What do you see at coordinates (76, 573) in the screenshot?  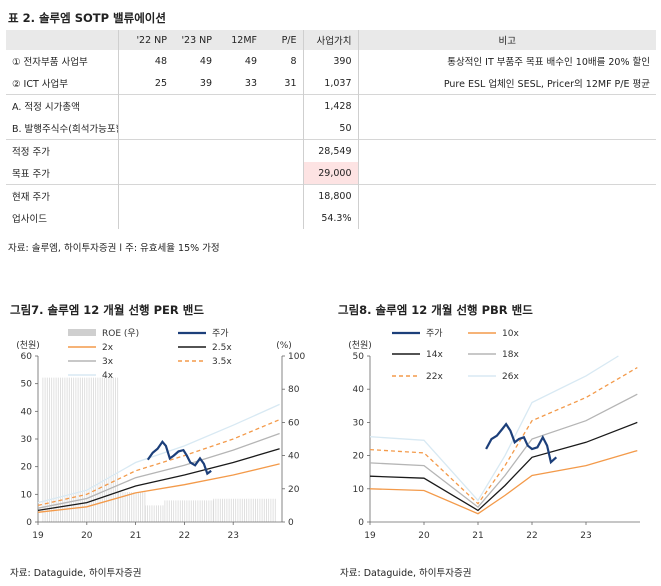 I see `chart1-source: 자료: Dataguide, 하이투자증권` at bounding box center [76, 573].